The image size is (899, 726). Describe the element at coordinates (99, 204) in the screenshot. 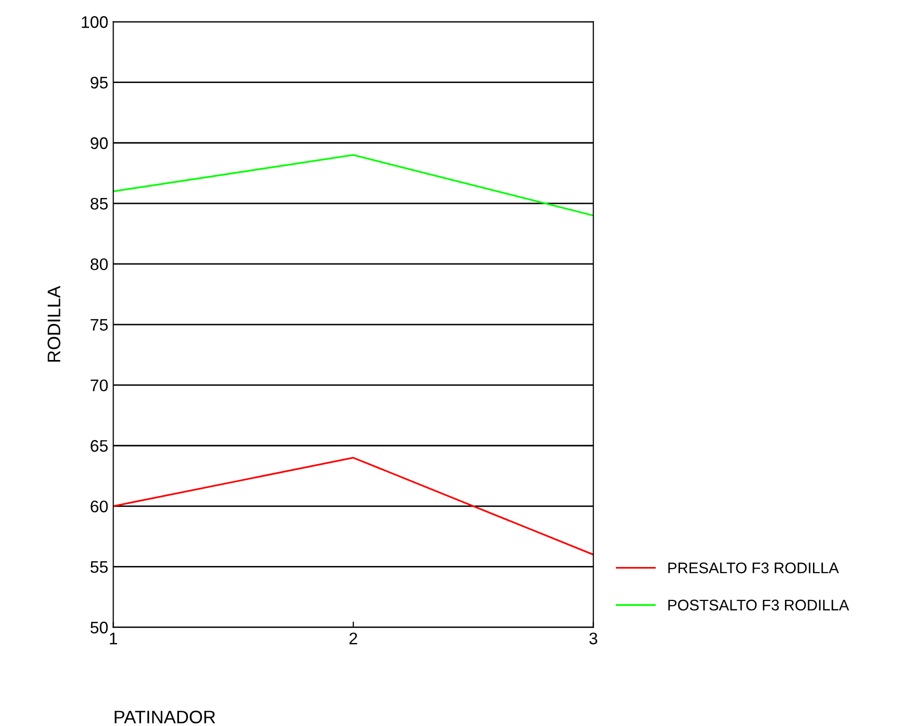

I see `y-tick-label: 85` at that location.